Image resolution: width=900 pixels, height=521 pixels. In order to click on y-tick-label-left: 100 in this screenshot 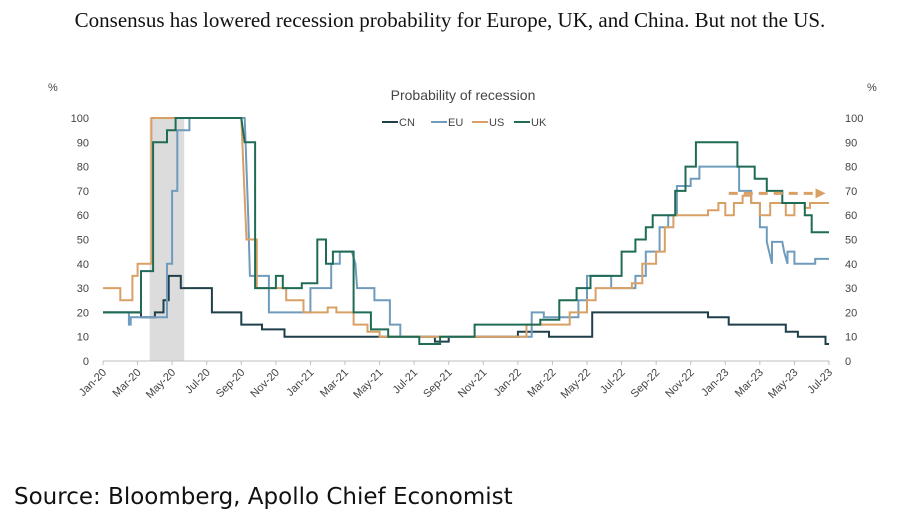, I will do `click(80, 119)`.